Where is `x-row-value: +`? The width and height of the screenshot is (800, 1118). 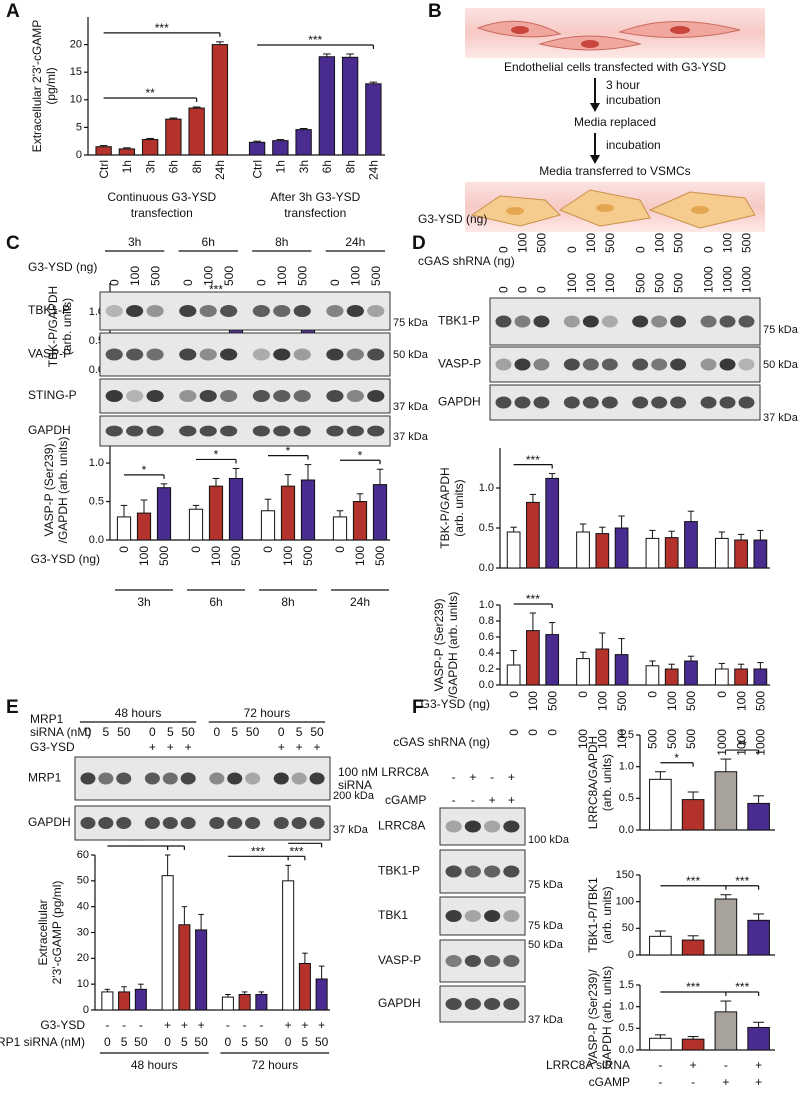
x-row-value: + is located at coordinates (184, 1025).